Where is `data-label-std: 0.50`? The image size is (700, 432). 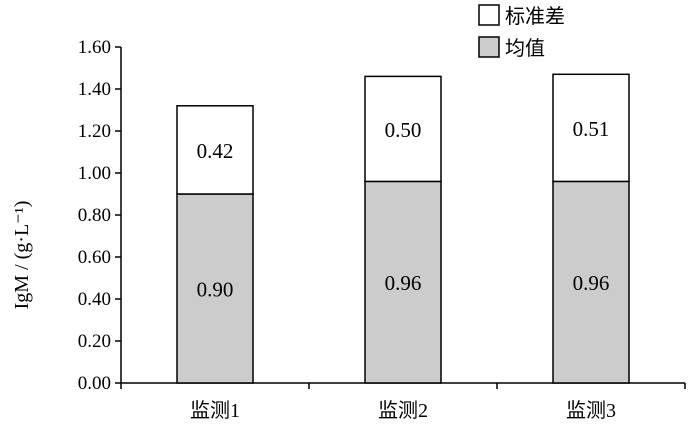
data-label-std: 0.50 is located at coordinates (403, 130).